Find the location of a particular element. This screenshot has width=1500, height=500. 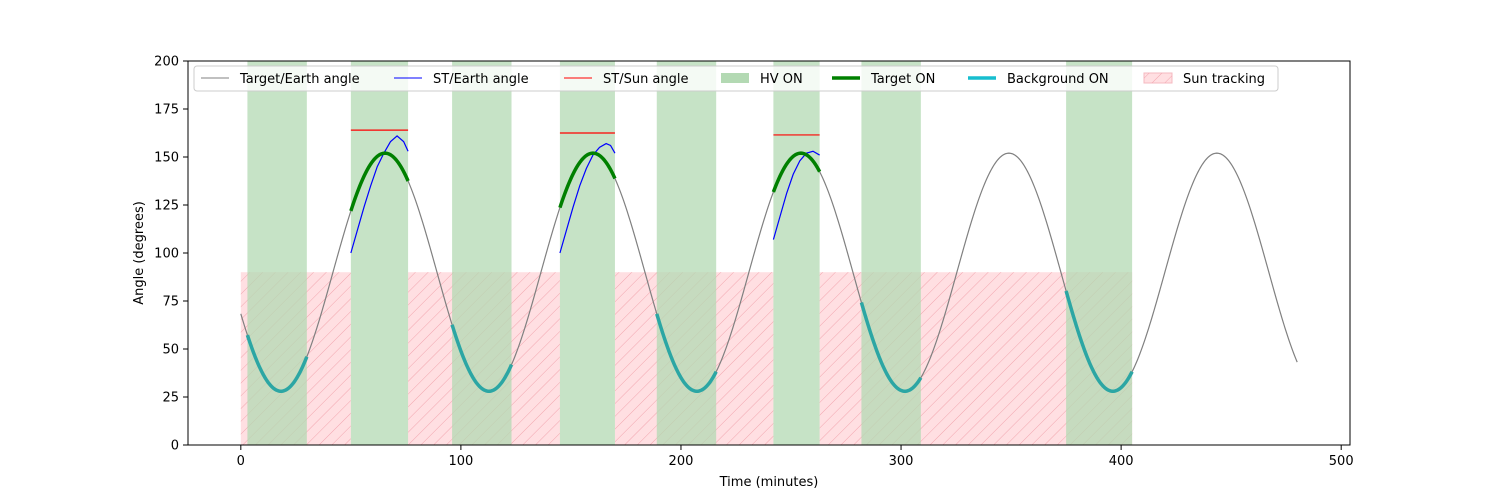

x-axis-label: Time (minutes) is located at coordinates (769, 482).